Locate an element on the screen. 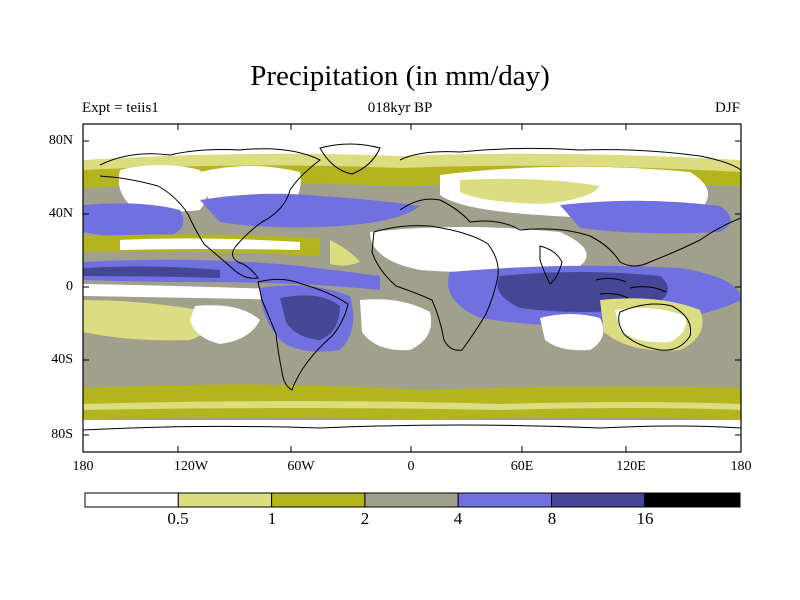  colorbar is located at coordinates (412, 500).